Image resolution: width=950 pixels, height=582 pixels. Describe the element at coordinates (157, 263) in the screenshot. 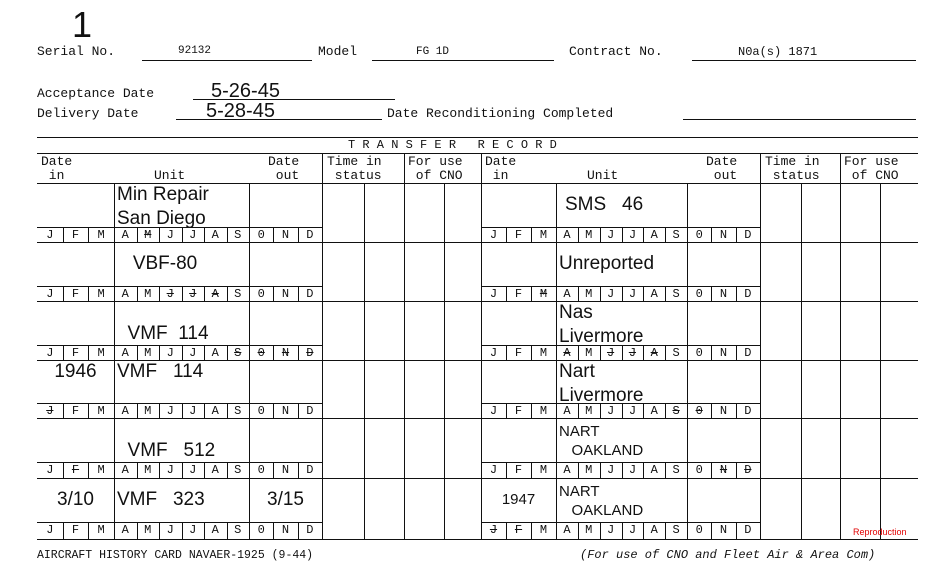

I see `unit-cell: VBF-80` at that location.